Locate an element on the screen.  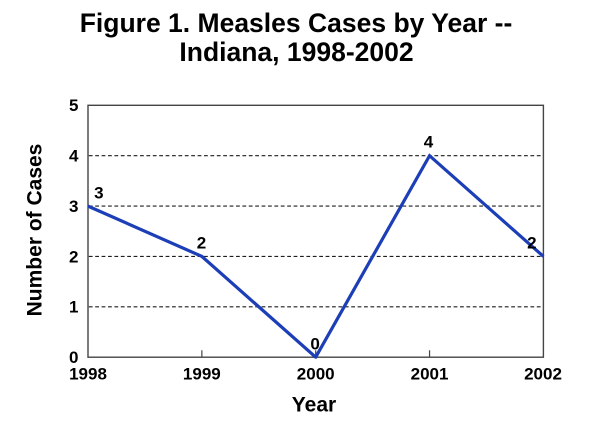
svg-text: 1 is located at coordinates (73, 307).